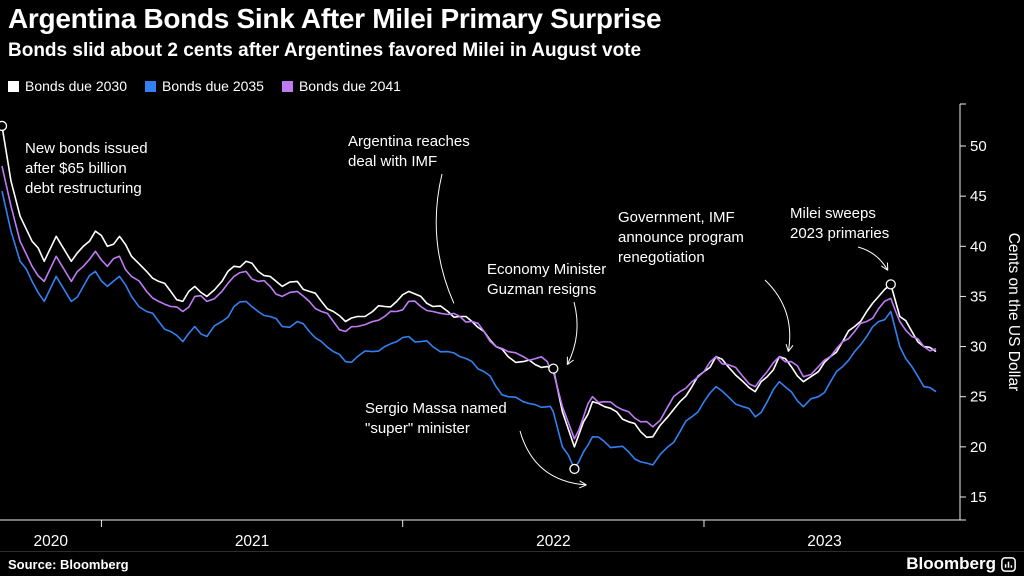 This screenshot has width=1024, height=576. Describe the element at coordinates (978, 397) in the screenshot. I see `svg-text: 25` at that location.